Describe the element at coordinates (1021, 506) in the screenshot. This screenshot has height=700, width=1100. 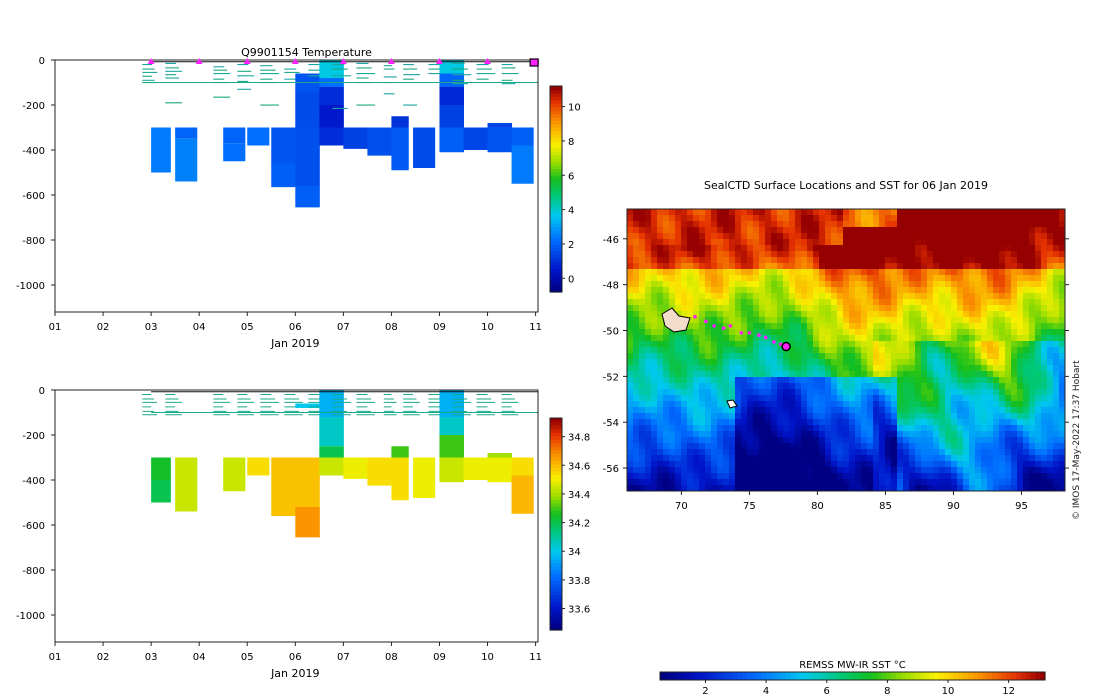
I see `map-x-tick-label: 95` at that location.